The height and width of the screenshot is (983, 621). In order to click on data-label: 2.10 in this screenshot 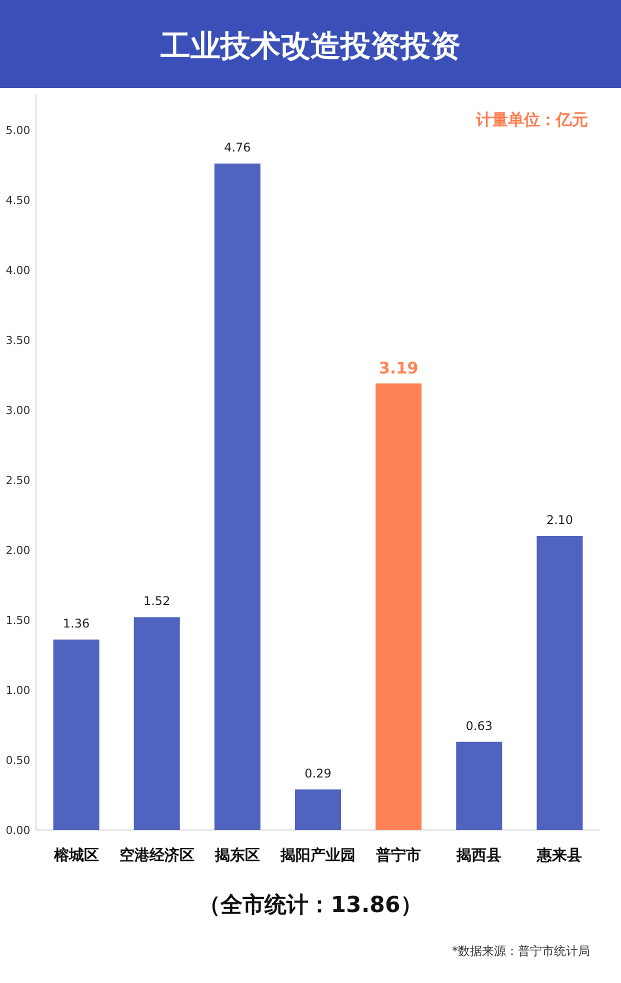, I will do `click(560, 520)`.